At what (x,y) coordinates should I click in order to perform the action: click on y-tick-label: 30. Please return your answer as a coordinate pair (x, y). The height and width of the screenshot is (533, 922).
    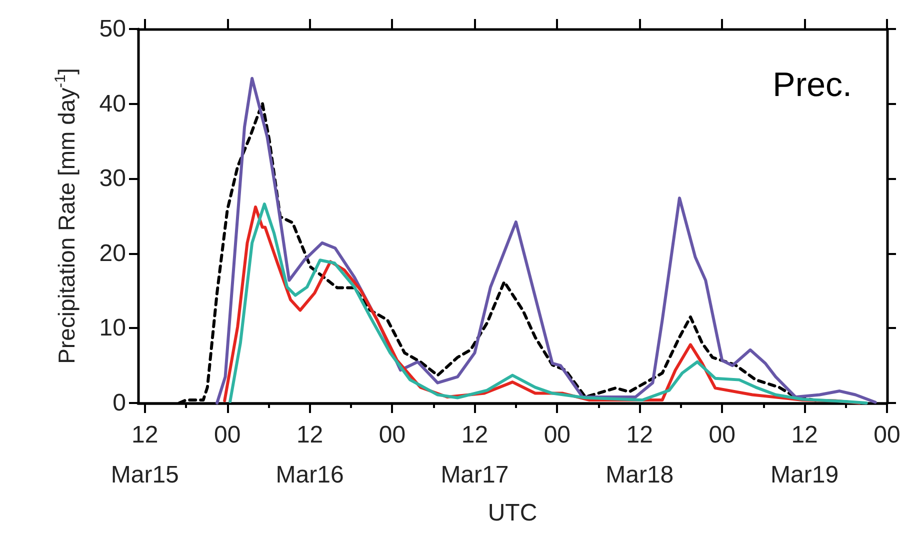
    Looking at the image, I should click on (112, 178).